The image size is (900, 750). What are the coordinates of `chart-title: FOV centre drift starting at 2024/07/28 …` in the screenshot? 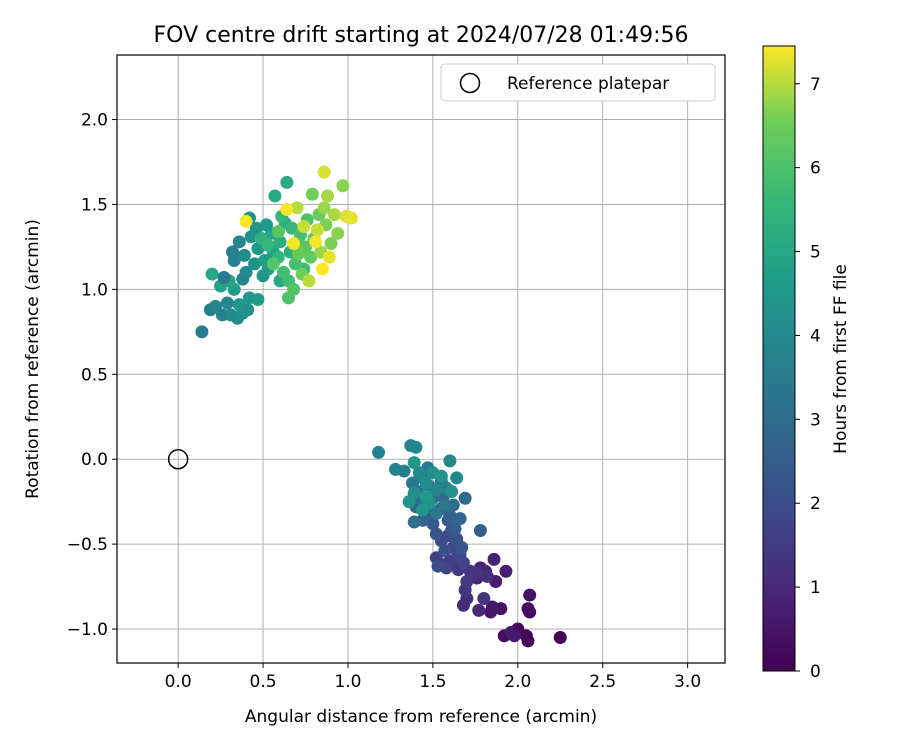 It's located at (421, 35).